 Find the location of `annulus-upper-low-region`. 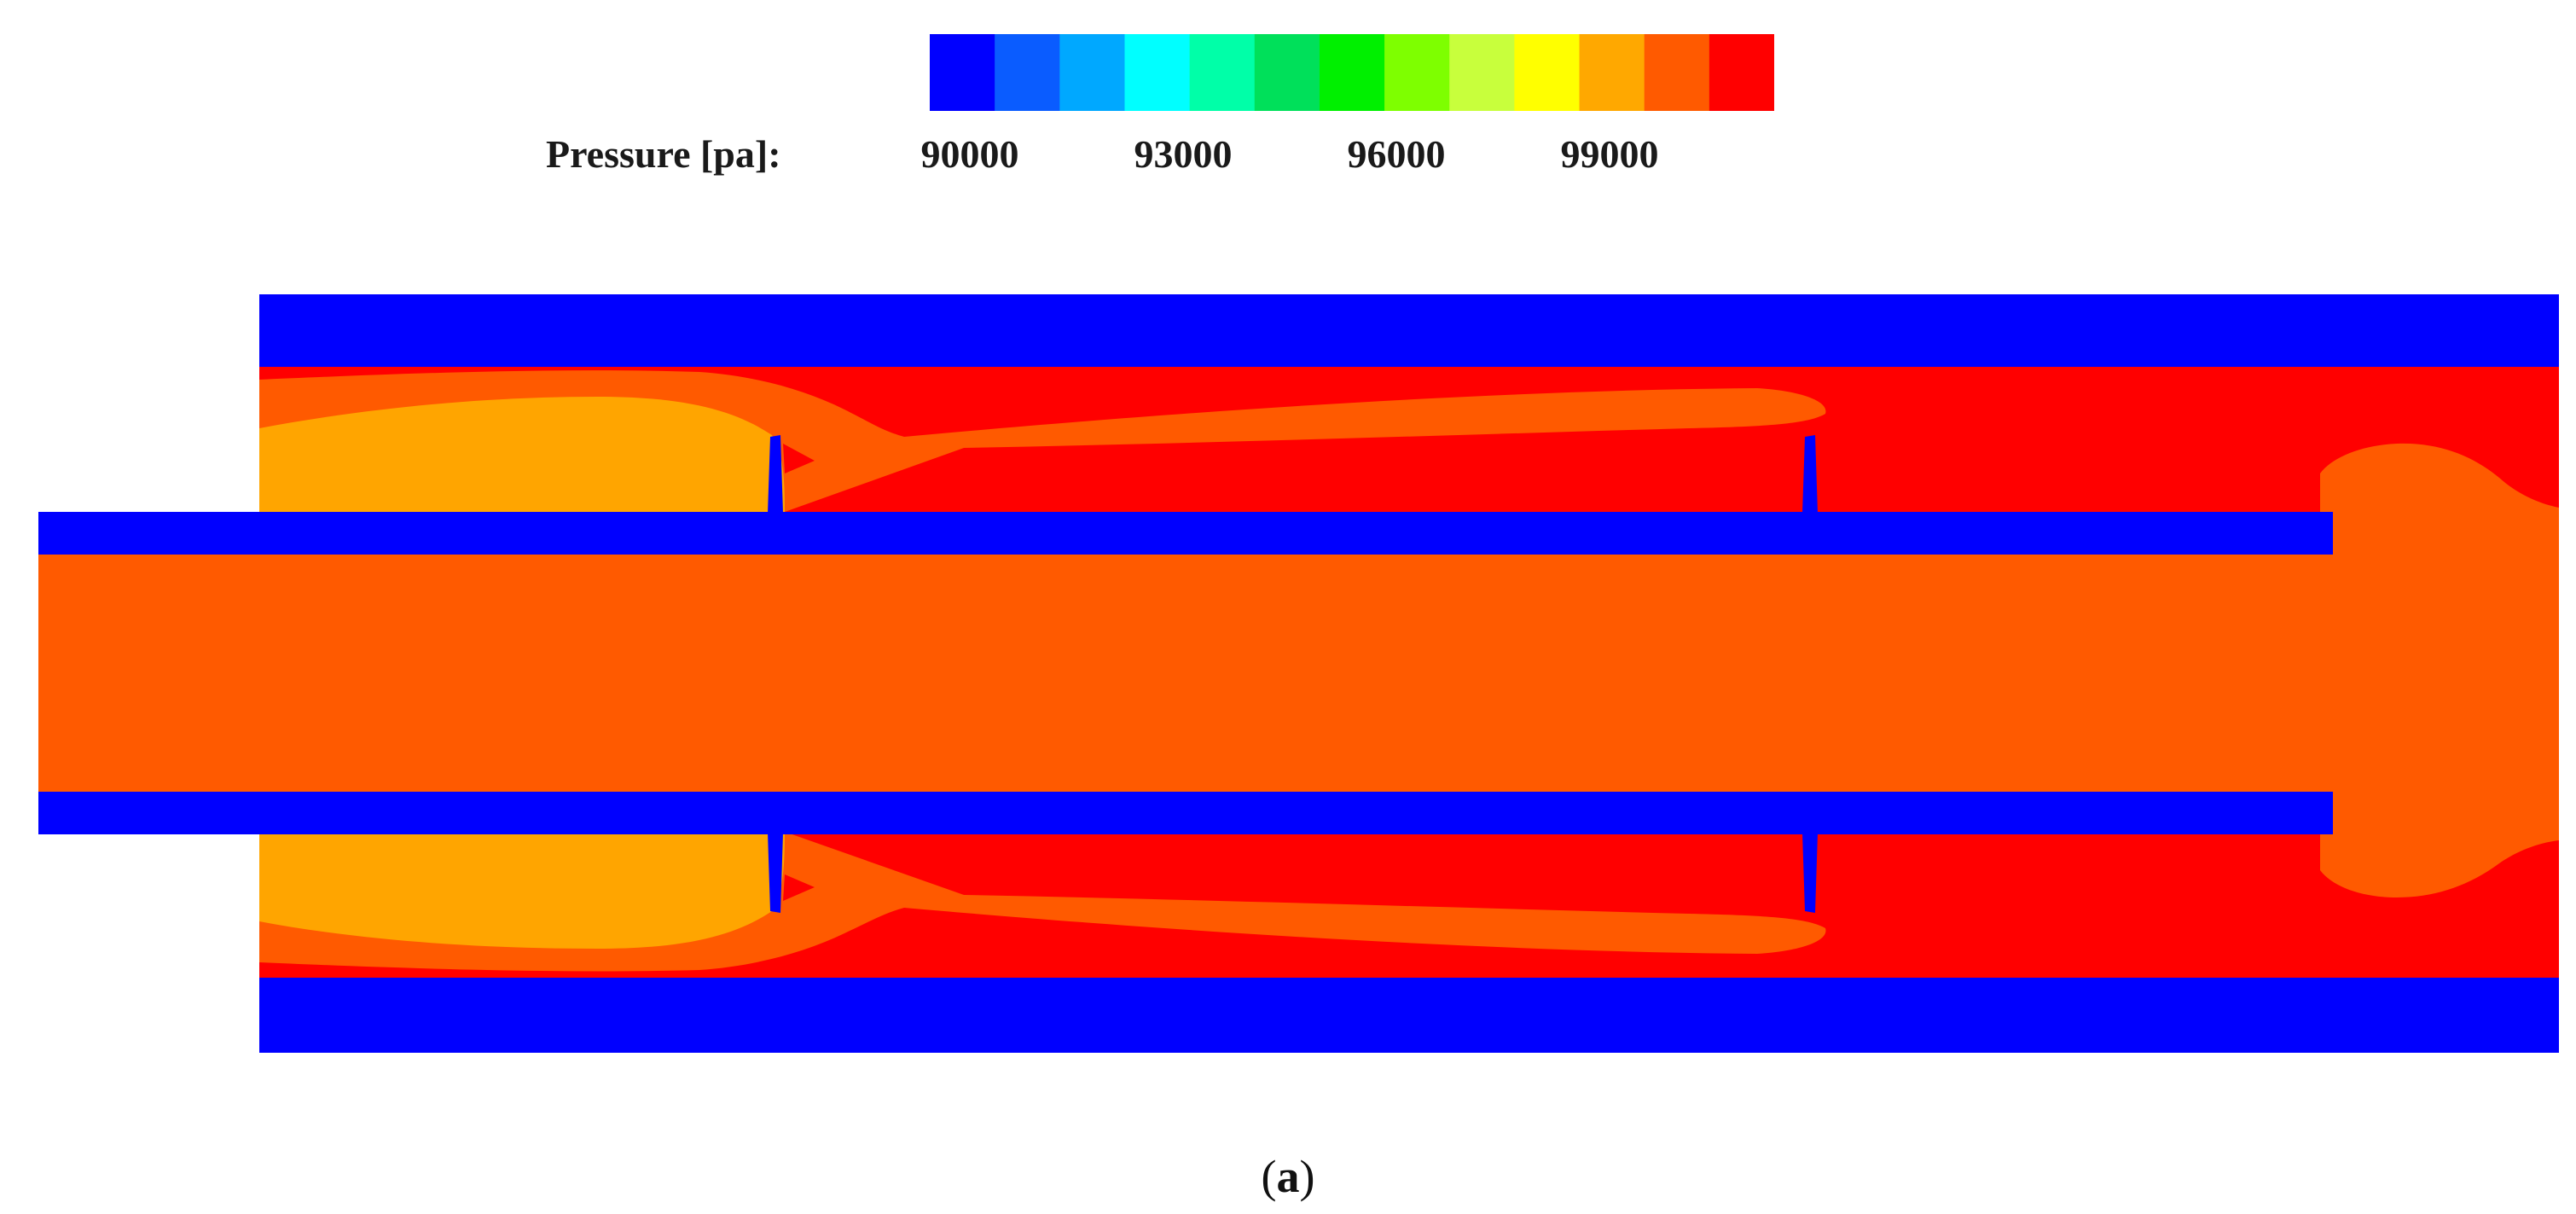

annulus-upper-low-region is located at coordinates (522, 454).